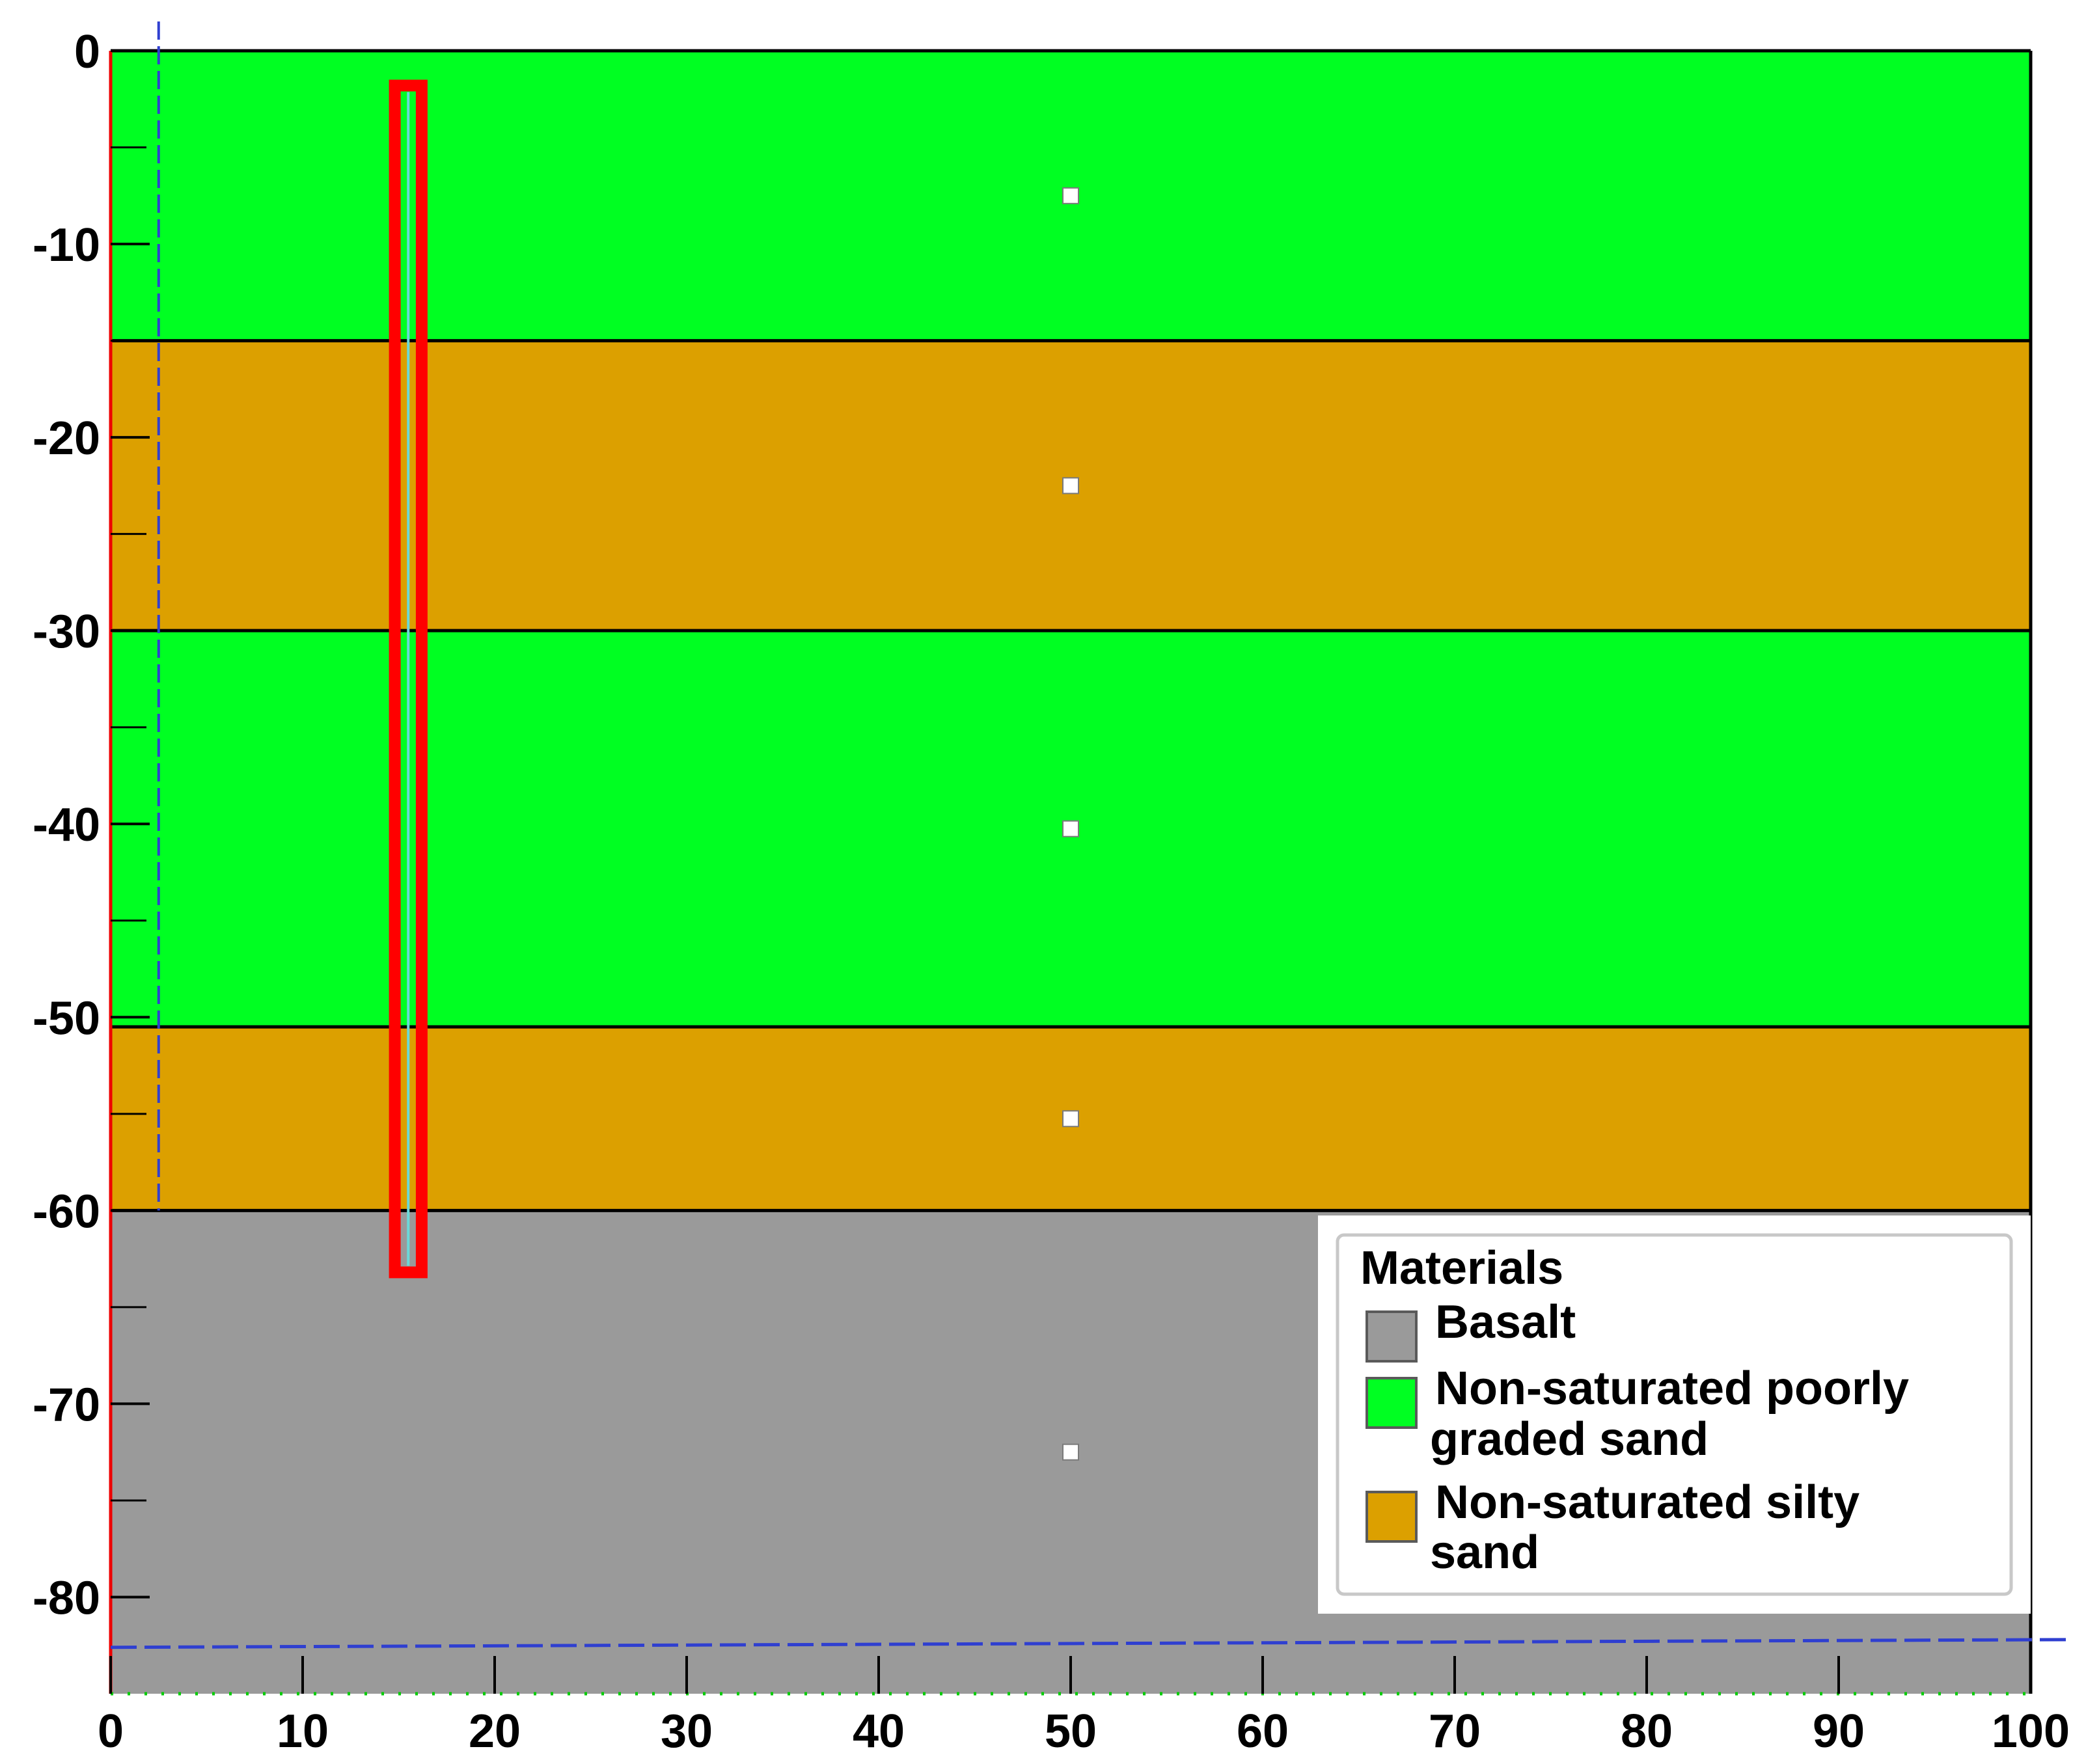  Describe the element at coordinates (1647, 1731) in the screenshot. I see `x-tick-label: 80` at that location.